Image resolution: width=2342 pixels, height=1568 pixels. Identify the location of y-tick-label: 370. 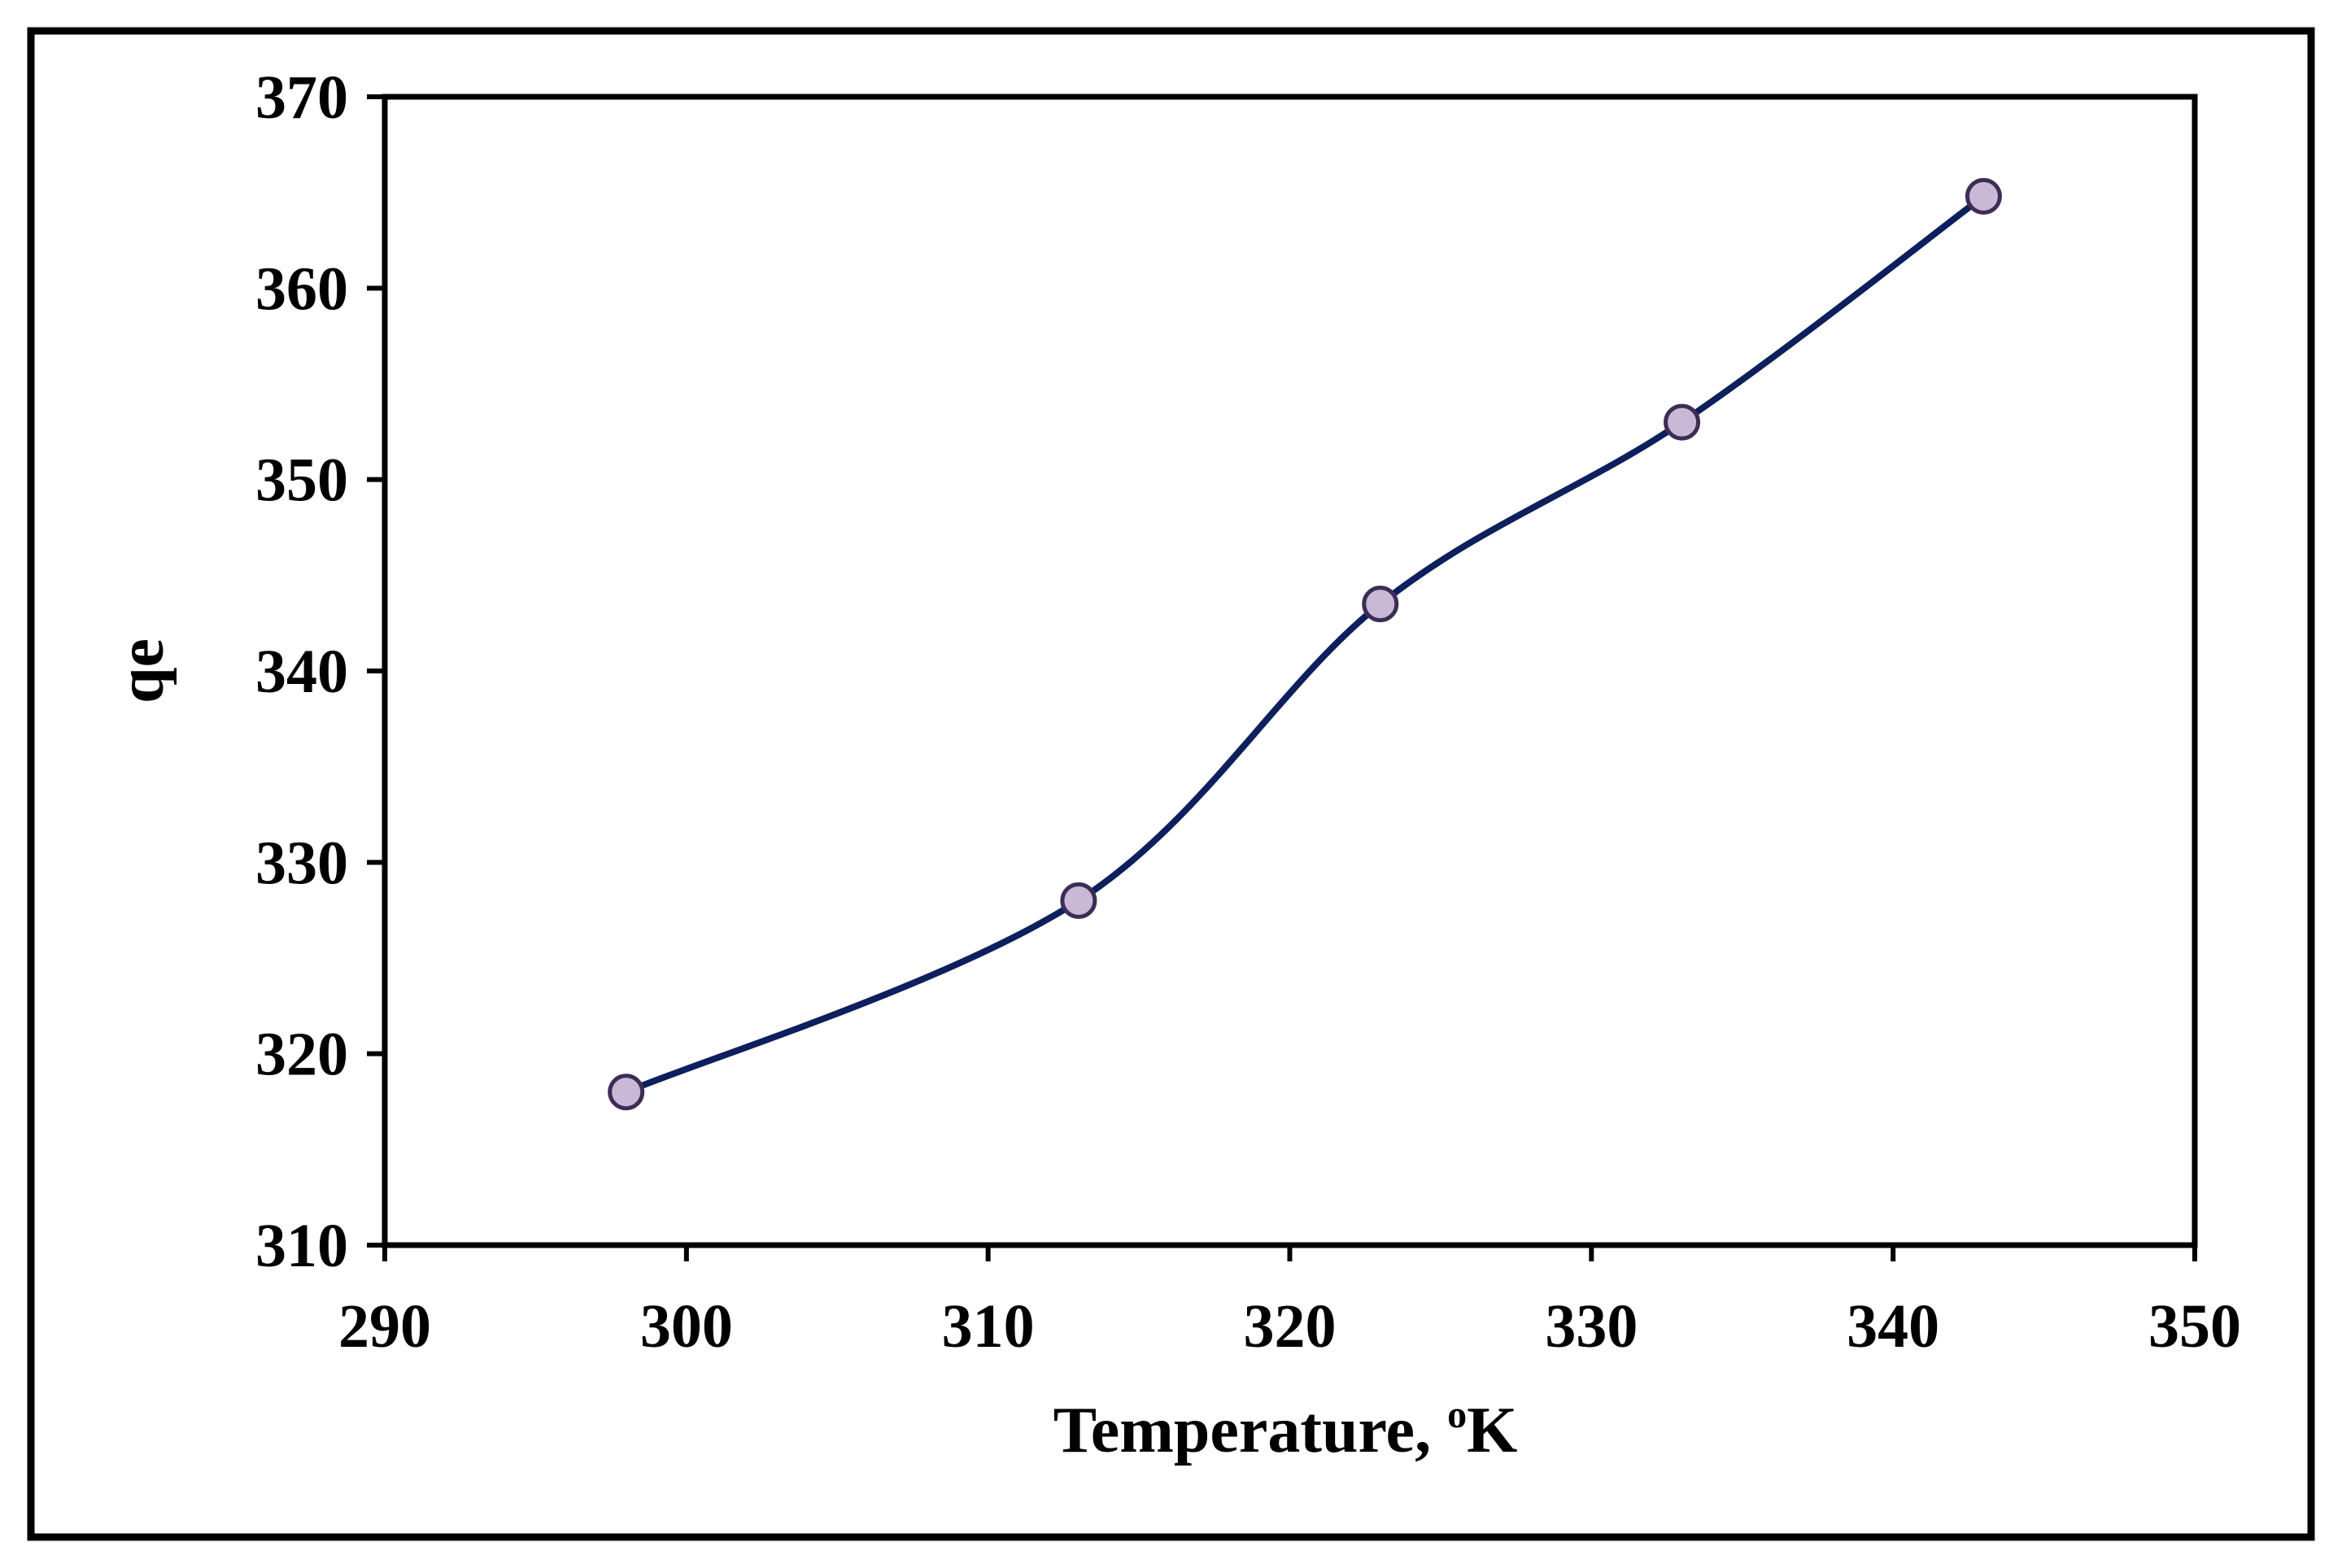
(301, 97).